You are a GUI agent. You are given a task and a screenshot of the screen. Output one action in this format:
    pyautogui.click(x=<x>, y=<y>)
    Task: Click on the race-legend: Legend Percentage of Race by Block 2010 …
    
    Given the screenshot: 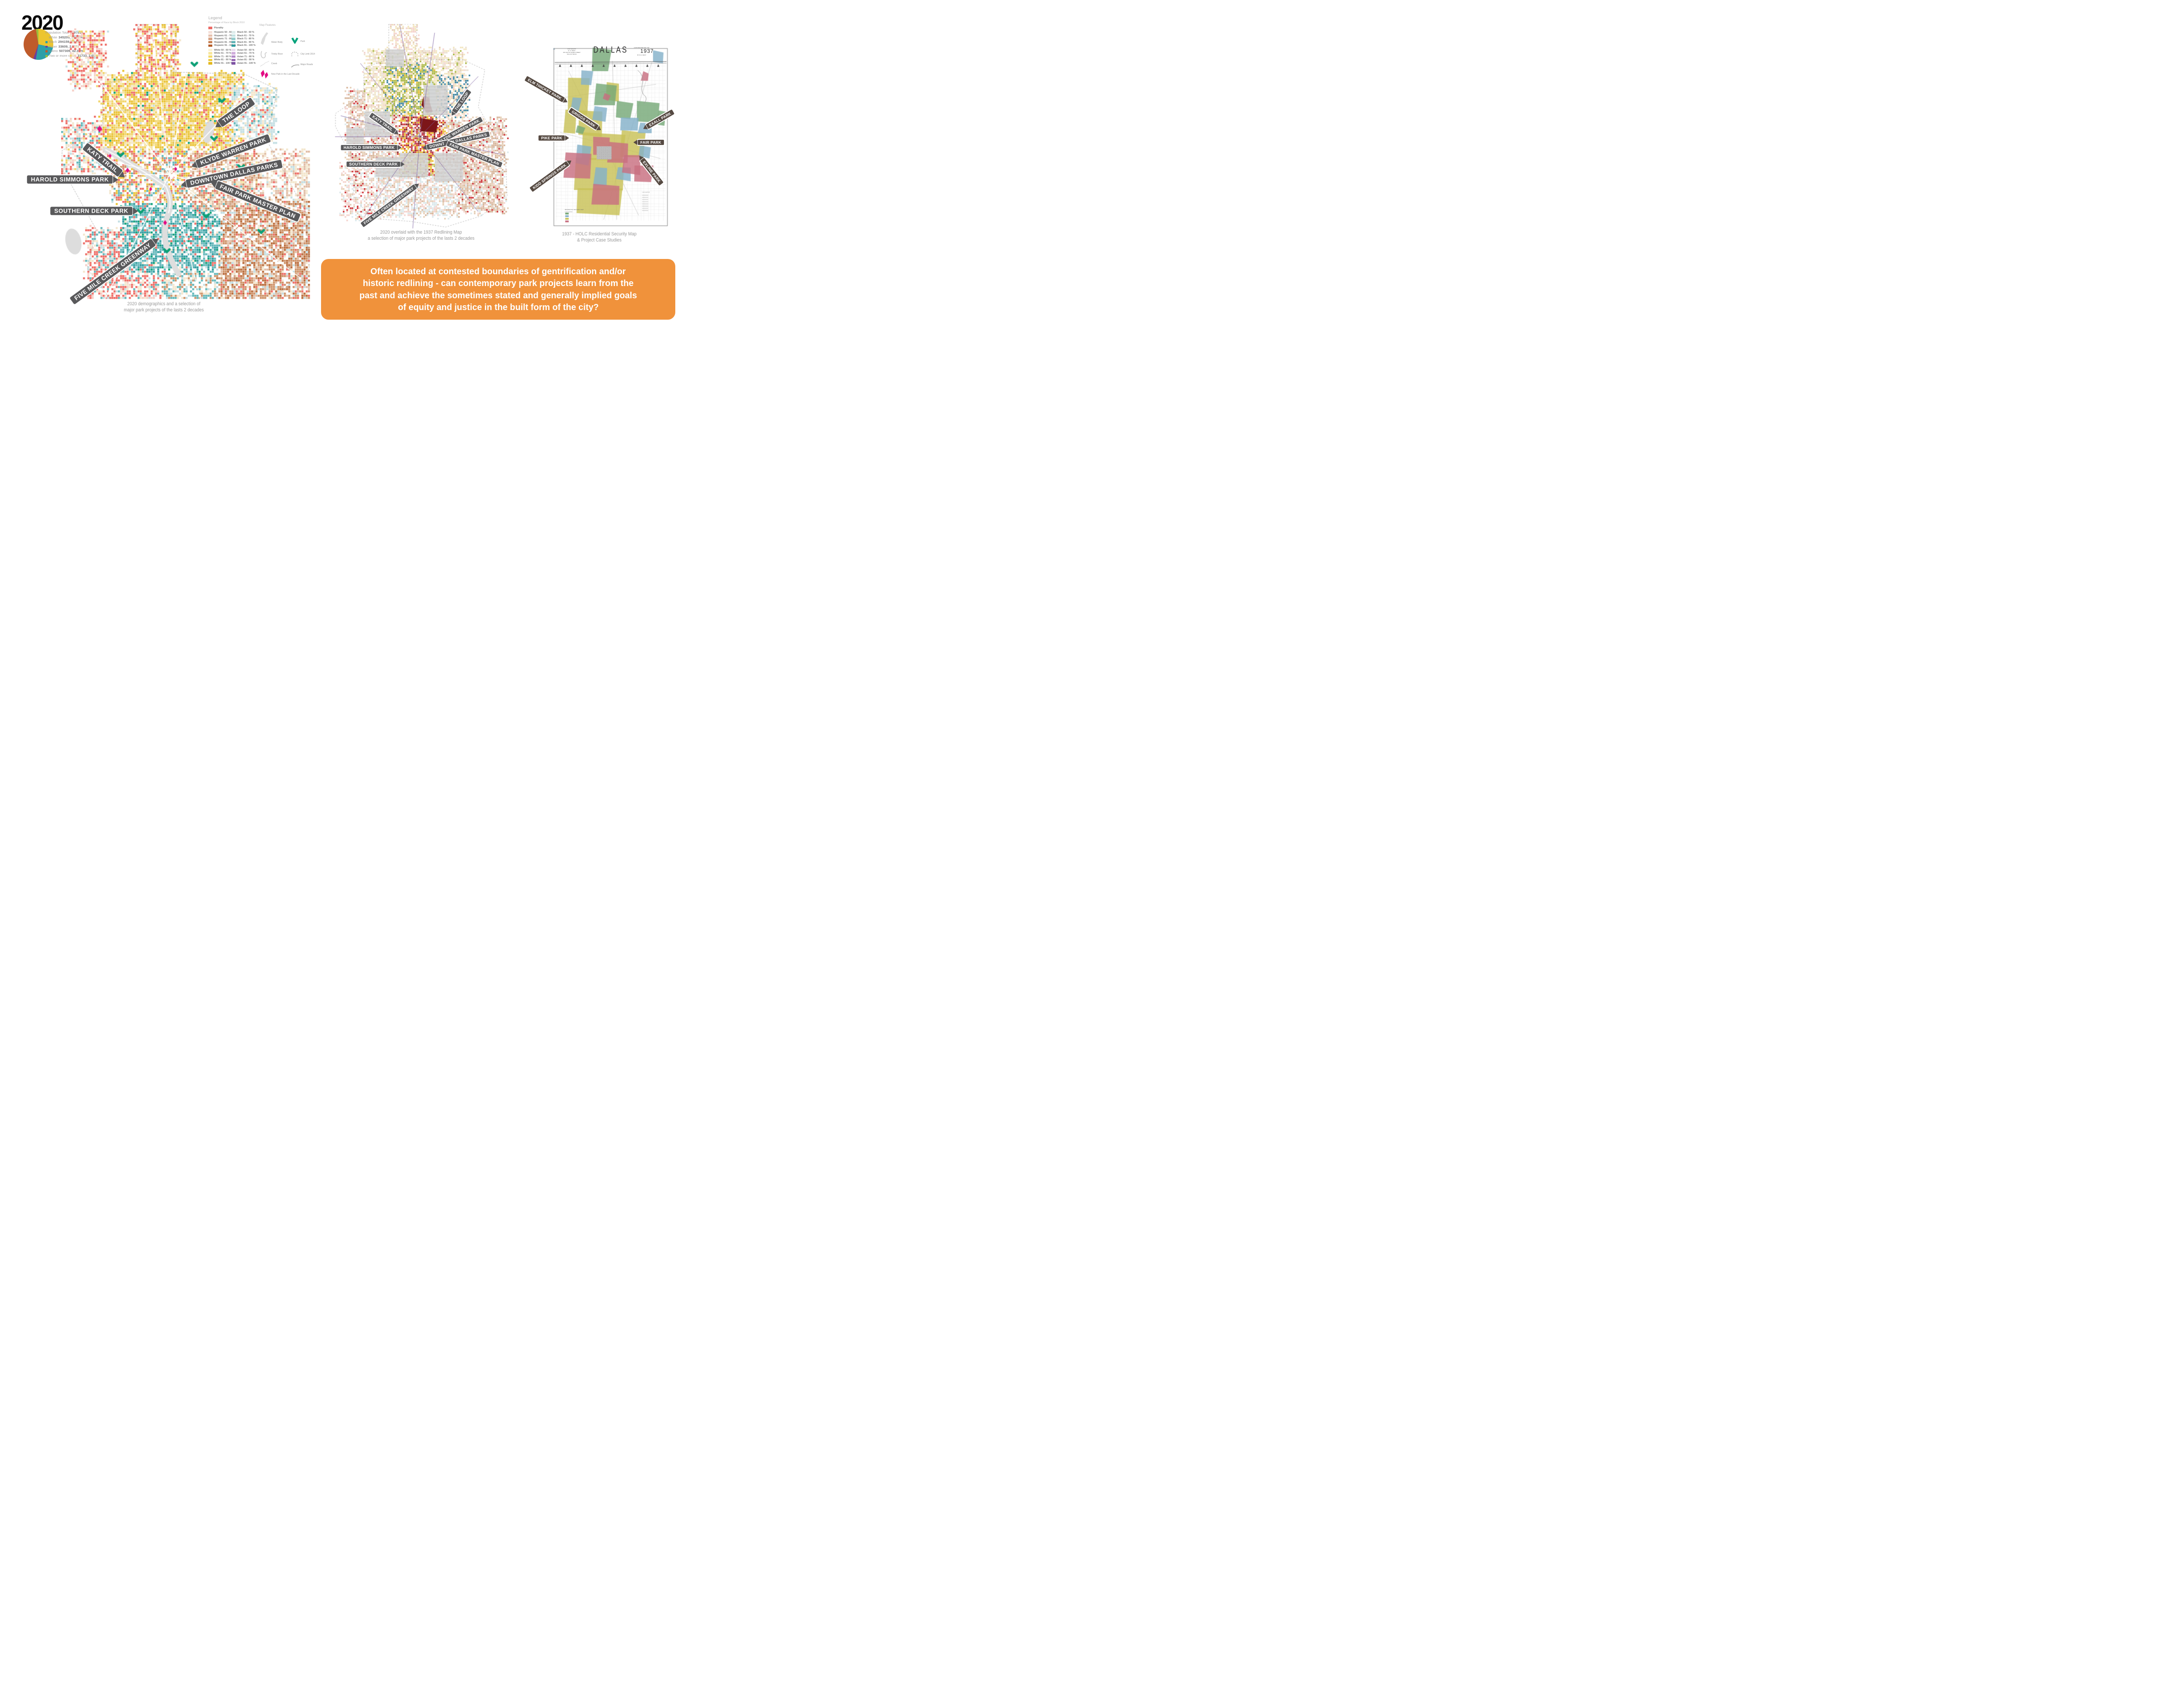 What is the action you would take?
    pyautogui.click(x=232, y=40)
    